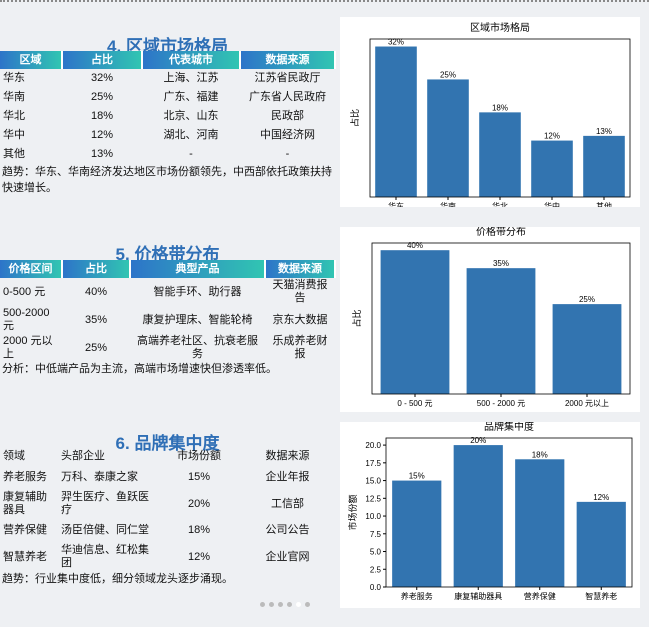  Describe the element at coordinates (604, 204) in the screenshot. I see `x-tick-label: 其他` at that location.